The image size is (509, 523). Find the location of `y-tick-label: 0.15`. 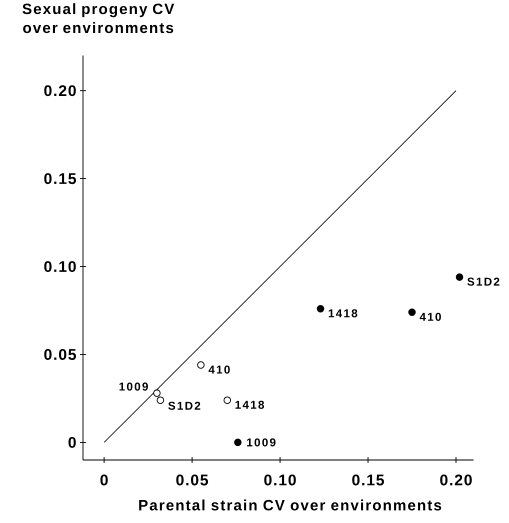

y-tick-label: 0.15 is located at coordinates (60, 178).